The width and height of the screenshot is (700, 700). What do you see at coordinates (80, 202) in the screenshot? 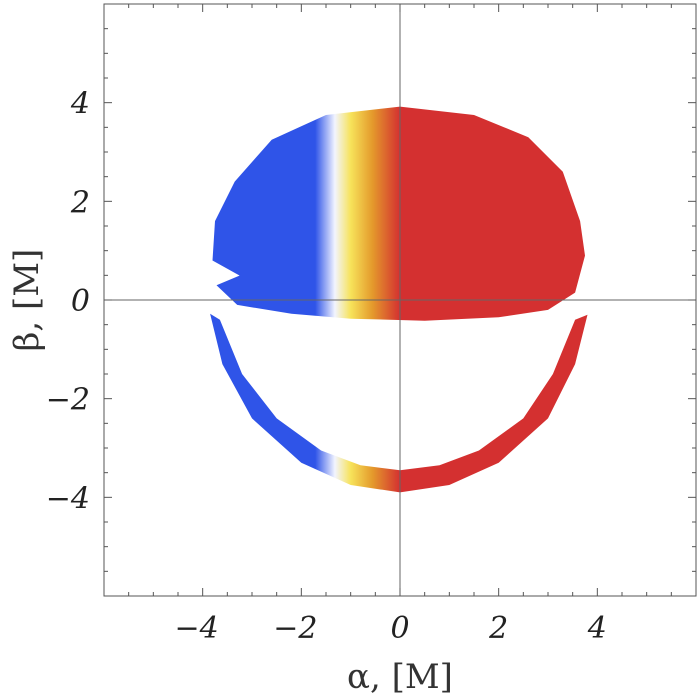
I see `y-tick-label: 2` at bounding box center [80, 202].